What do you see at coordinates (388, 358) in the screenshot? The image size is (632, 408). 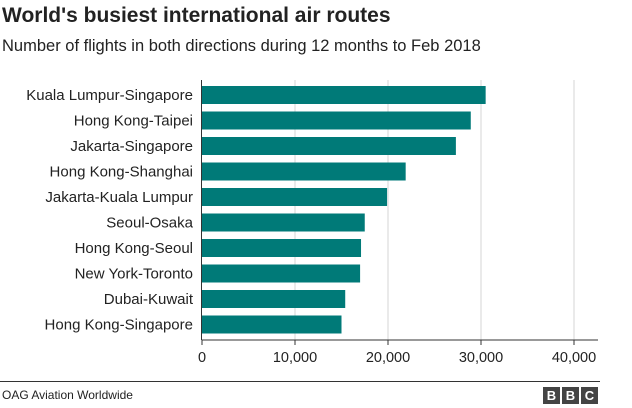 I see `x-tick-label-2: 20,000` at bounding box center [388, 358].